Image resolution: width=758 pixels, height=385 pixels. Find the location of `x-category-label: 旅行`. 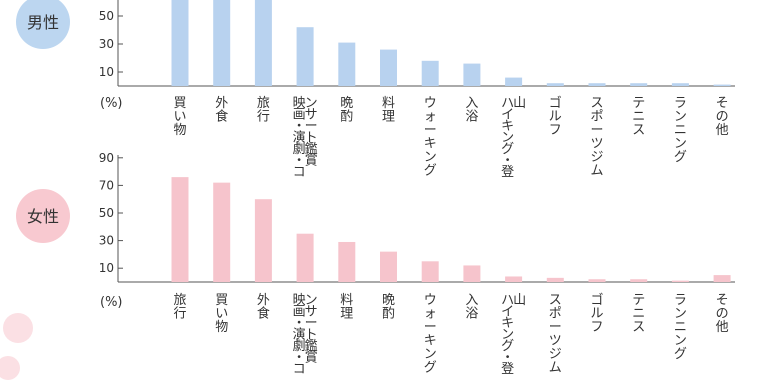

x-category-label: 旅行 is located at coordinates (263, 110).